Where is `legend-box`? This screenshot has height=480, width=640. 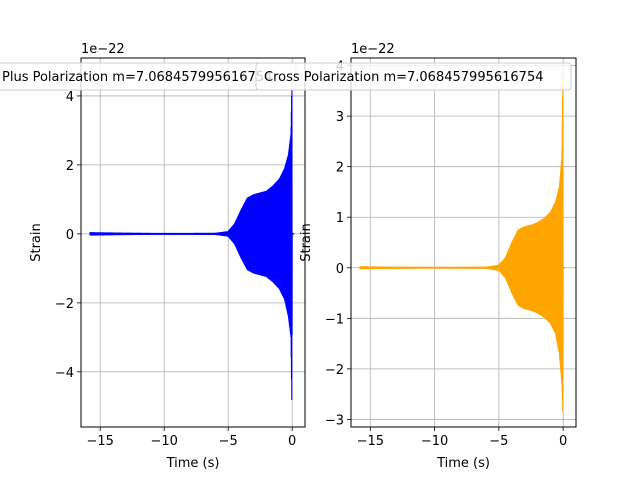
legend-box is located at coordinates (413, 76).